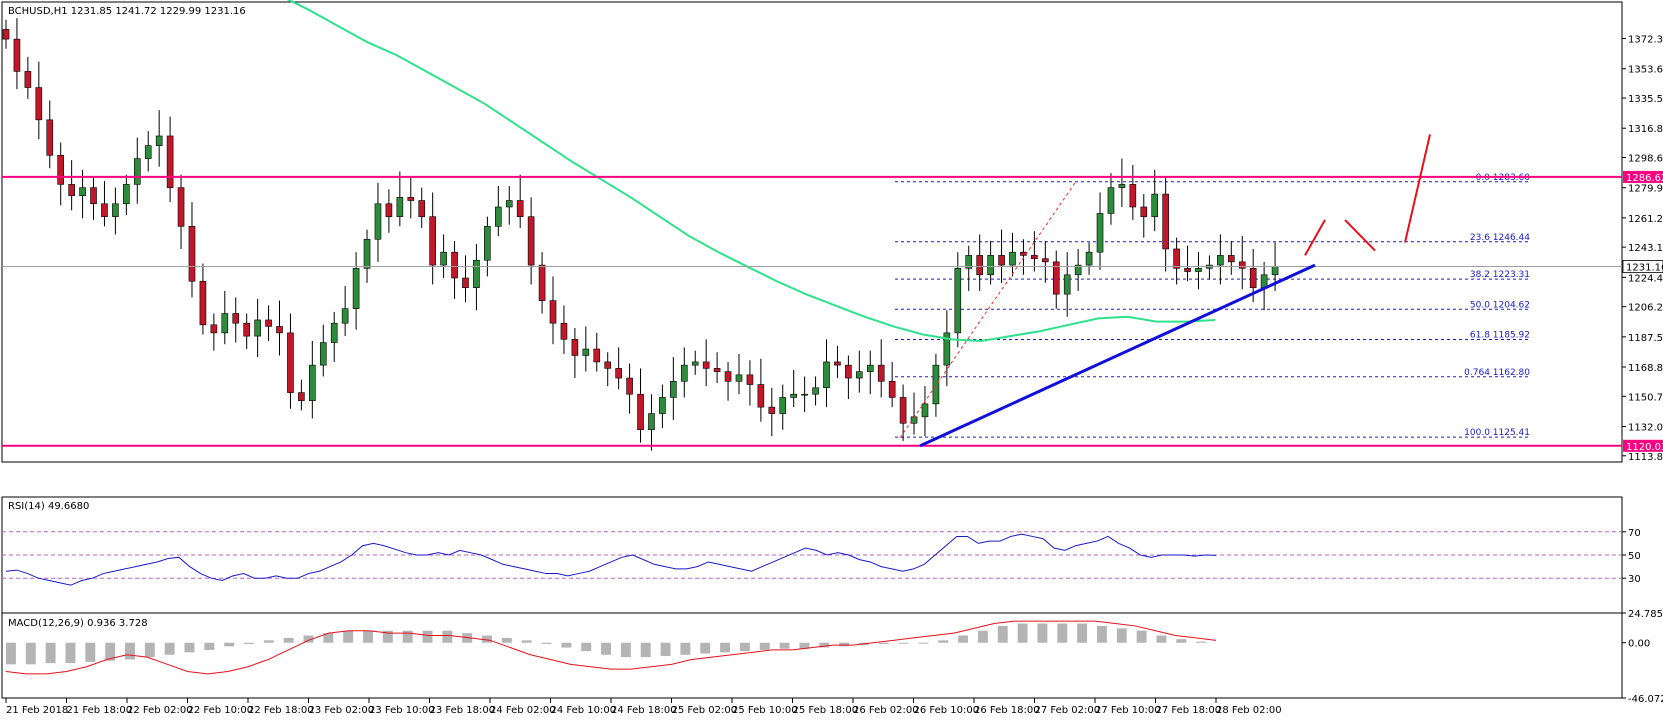 The width and height of the screenshot is (1663, 720). I want to click on price-tick-label: 1353.65, so click(1645, 70).